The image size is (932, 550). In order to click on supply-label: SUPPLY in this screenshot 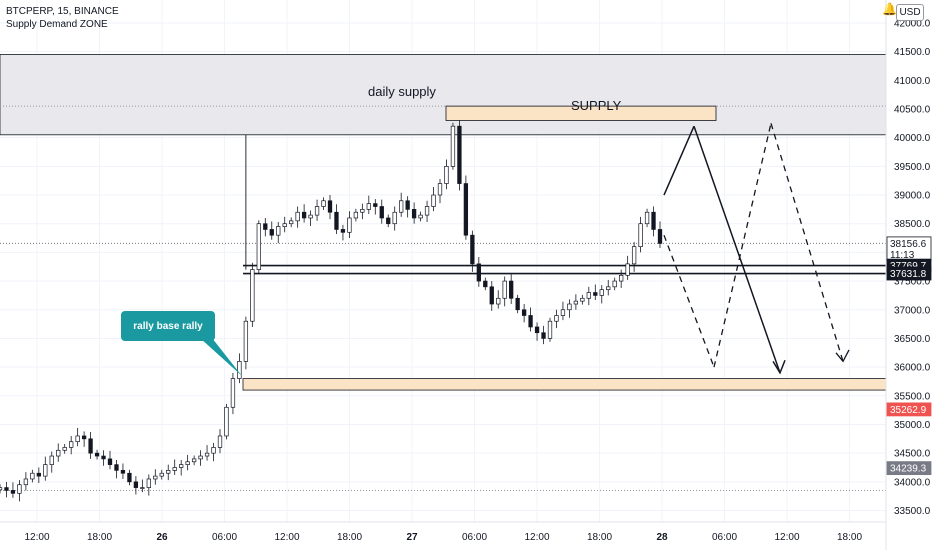, I will do `click(596, 105)`.